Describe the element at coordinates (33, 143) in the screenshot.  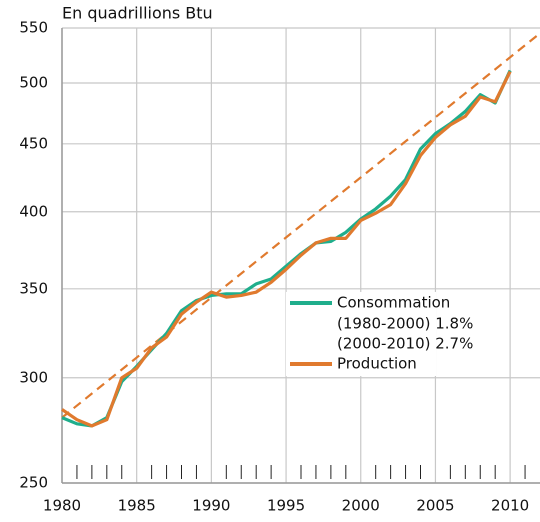
I see `y-tick-label: 450` at that location.